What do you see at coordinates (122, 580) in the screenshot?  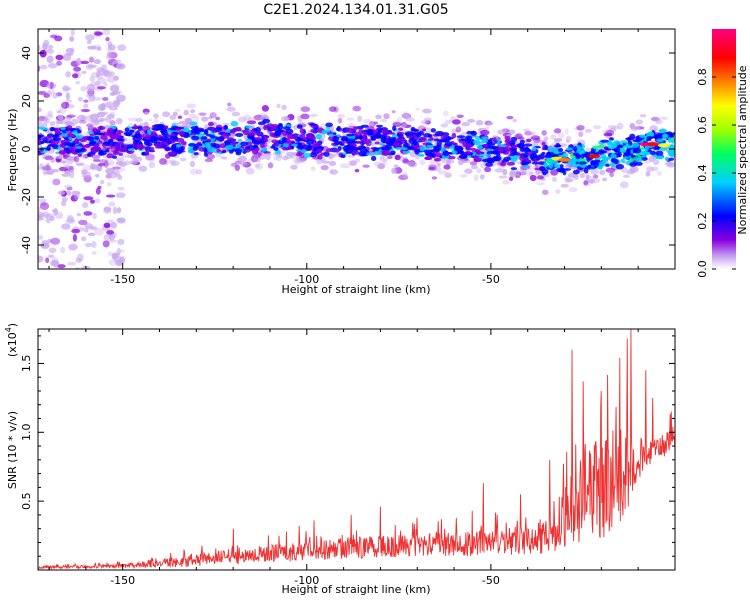 I see `x-tick-label: -150` at bounding box center [122, 580].